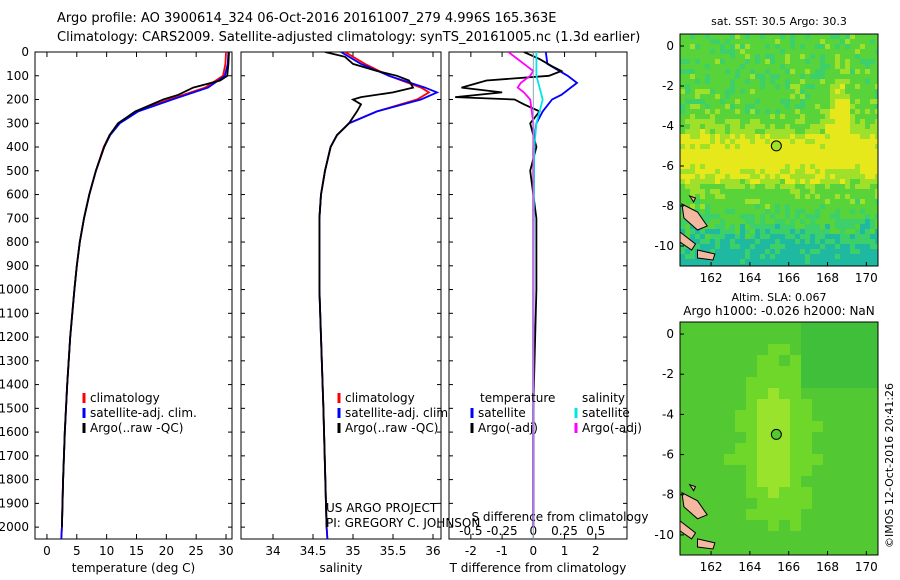  I want to click on sst-map-land, so click(692, 199).